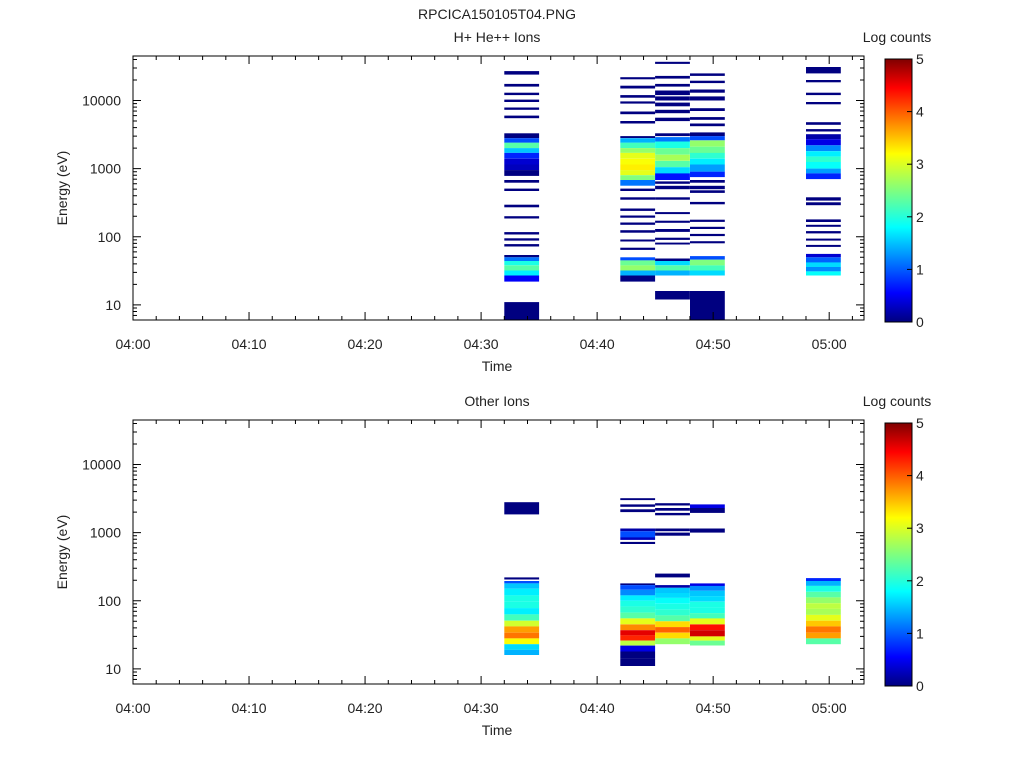  What do you see at coordinates (62, 188) in the screenshot?
I see `y-axis-label: Energy (eV)` at bounding box center [62, 188].